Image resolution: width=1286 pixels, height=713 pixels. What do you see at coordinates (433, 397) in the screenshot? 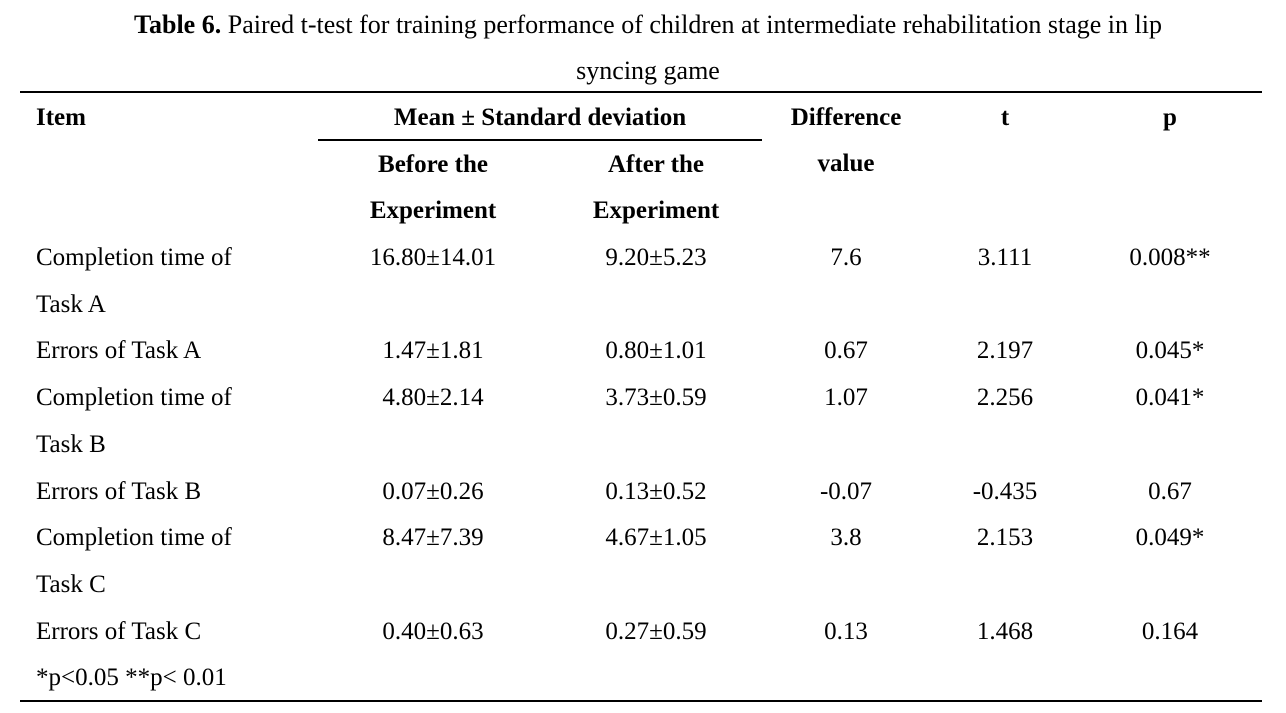
I see `row-3-before: 4.80±2.14` at bounding box center [433, 397].